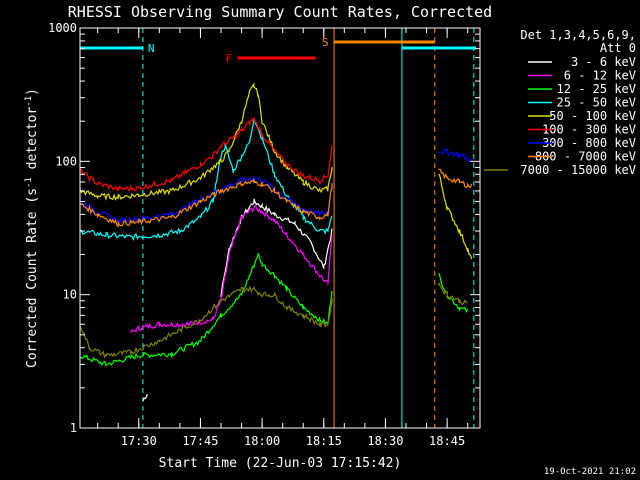 This screenshot has width=640, height=480. Describe the element at coordinates (585, 157) in the screenshot. I see `legend-label-7: 800 - 7000 keV` at that location.